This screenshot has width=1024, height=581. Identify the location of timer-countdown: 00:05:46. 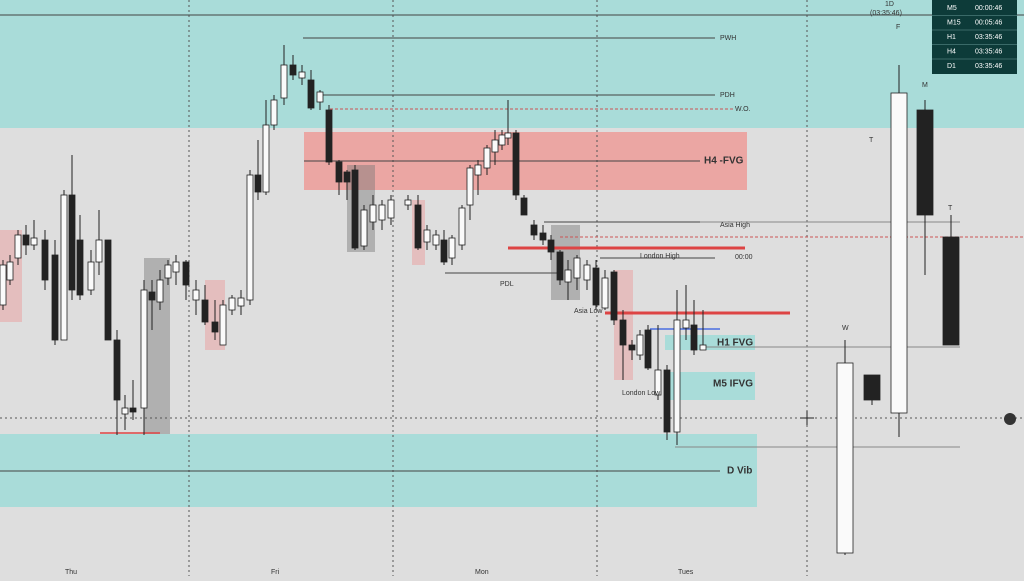
(988, 22).